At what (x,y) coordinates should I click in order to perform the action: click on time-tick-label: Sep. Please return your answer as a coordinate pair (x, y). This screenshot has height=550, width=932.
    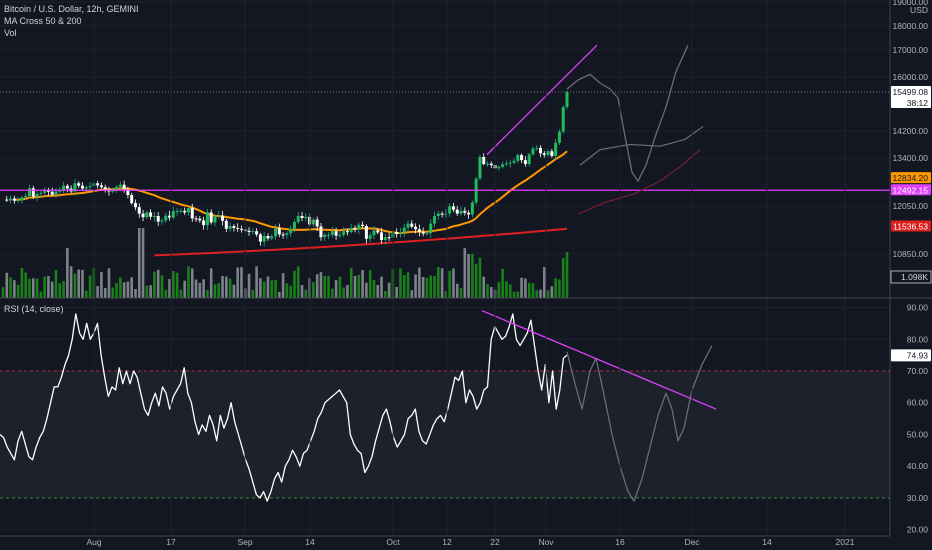
    Looking at the image, I should click on (244, 542).